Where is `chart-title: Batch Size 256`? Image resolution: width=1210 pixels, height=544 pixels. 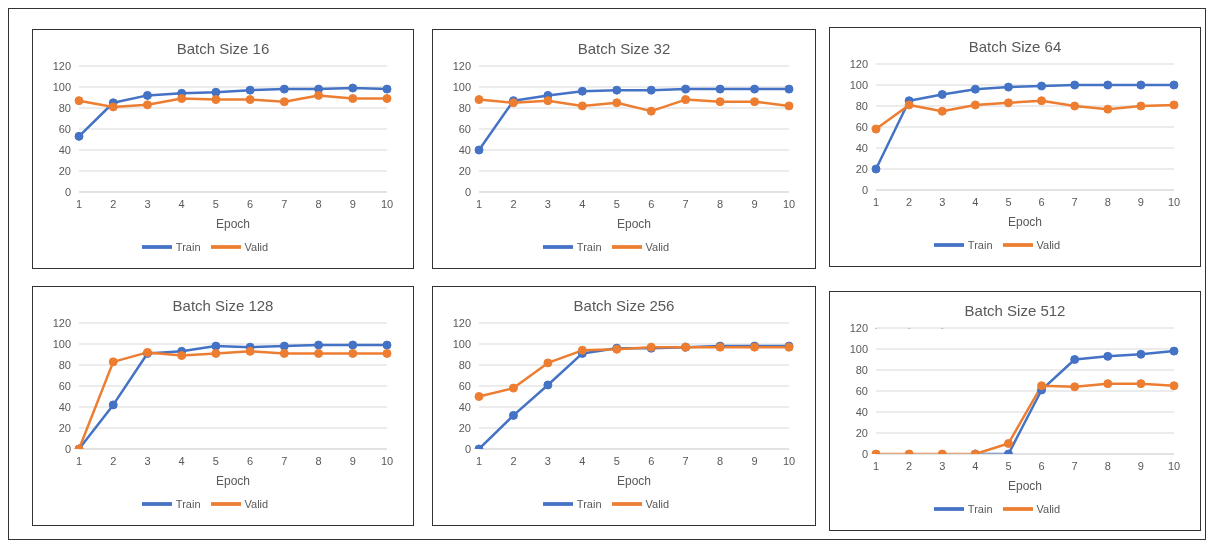 chart-title: Batch Size 256 is located at coordinates (624, 305).